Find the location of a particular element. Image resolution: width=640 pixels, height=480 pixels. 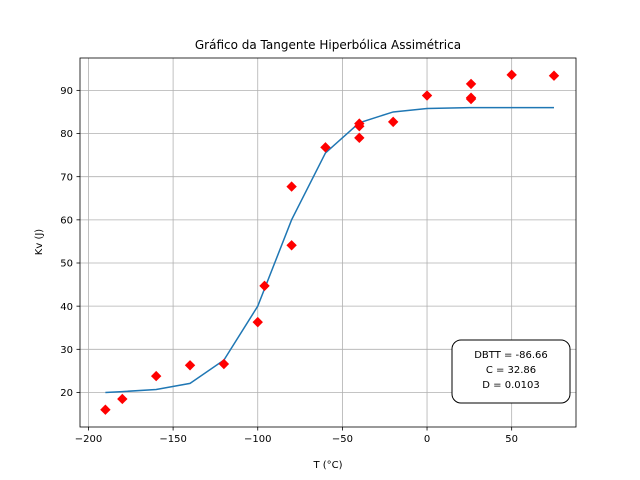

y-tick-label: 70 is located at coordinates (66, 177).